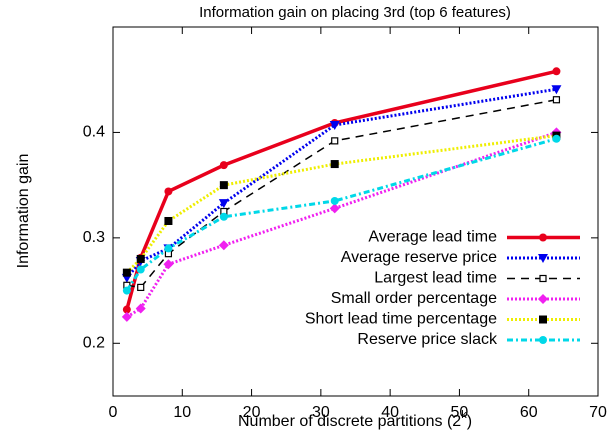 Image resolution: width=613 pixels, height=435 pixels. What do you see at coordinates (427, 339) in the screenshot?
I see `legend-label: Reserve price slack` at bounding box center [427, 339].